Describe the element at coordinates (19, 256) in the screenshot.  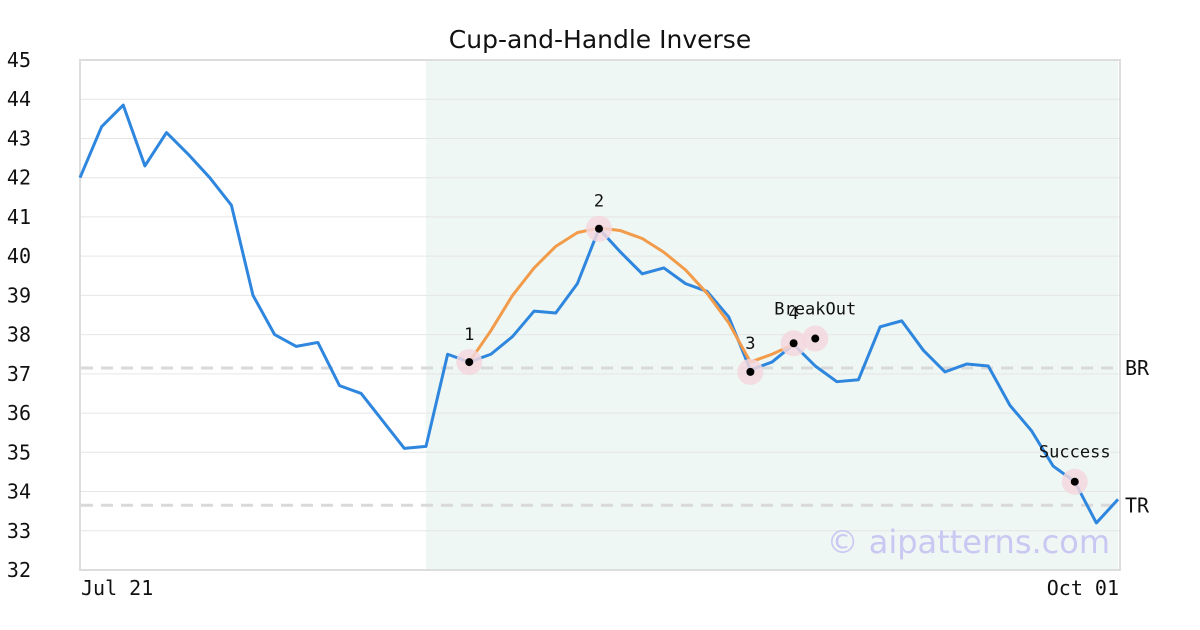
I see `y-tick-label: 40` at that location.